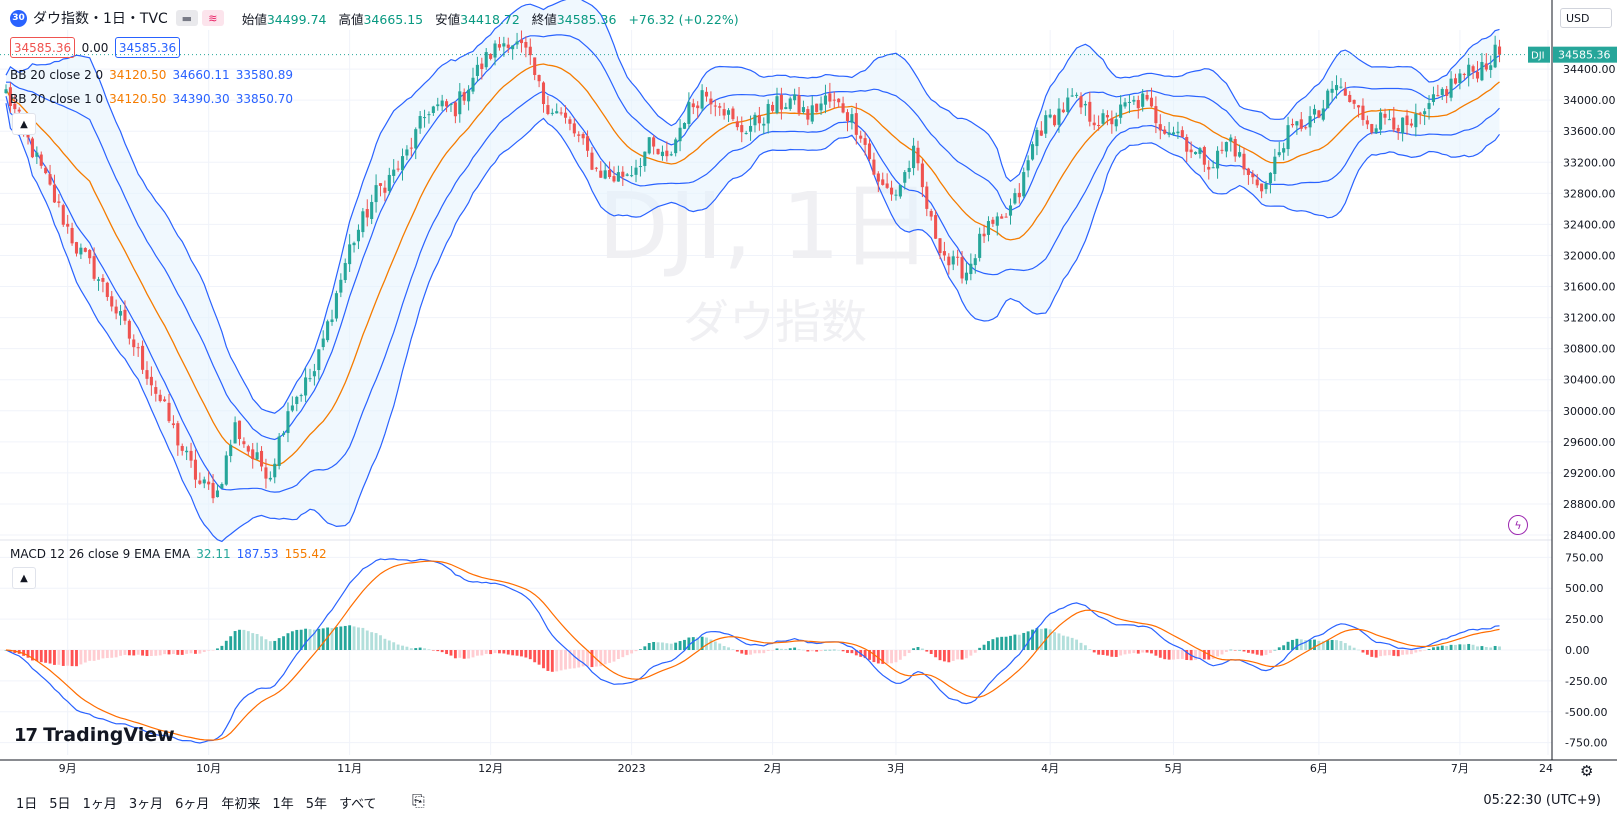 This screenshot has height=823, width=1617. What do you see at coordinates (1589, 287) in the screenshot?
I see `price-tick-label: 31600.00` at bounding box center [1589, 287].